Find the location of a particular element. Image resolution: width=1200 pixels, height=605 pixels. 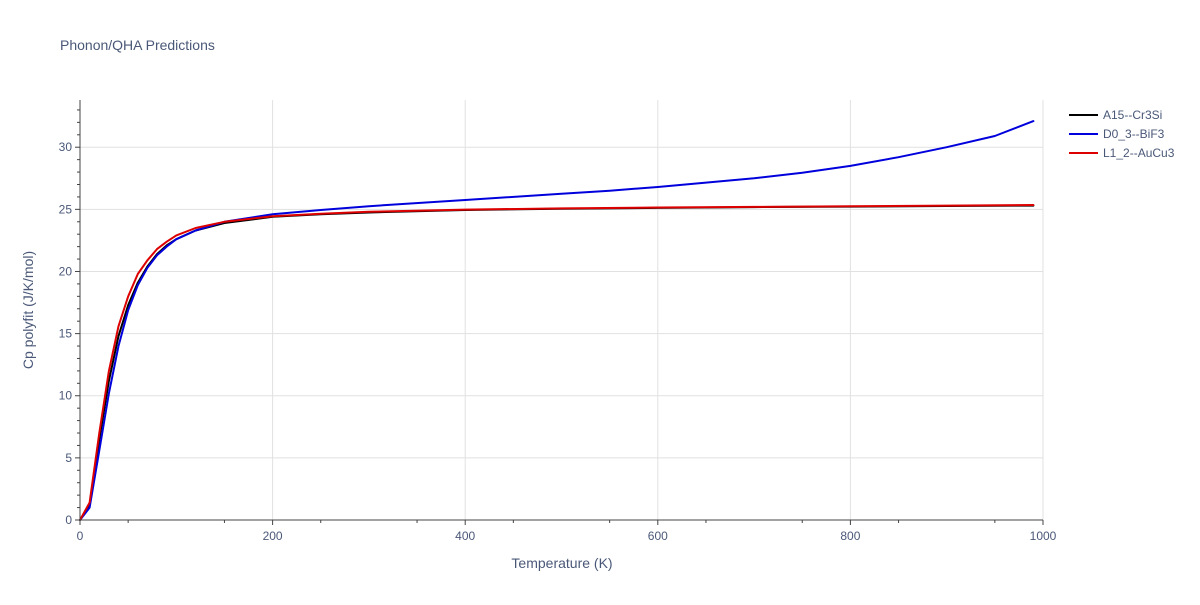

y-tick-label: 15 is located at coordinates (66, 334).